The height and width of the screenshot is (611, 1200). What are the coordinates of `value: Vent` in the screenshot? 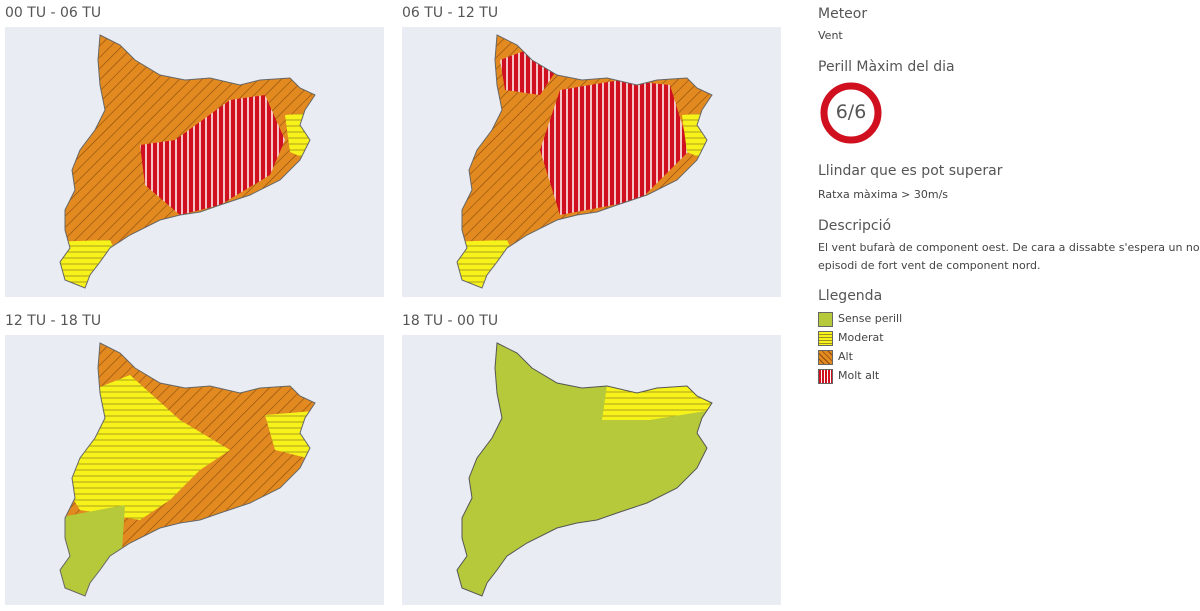 It's located at (830, 35).